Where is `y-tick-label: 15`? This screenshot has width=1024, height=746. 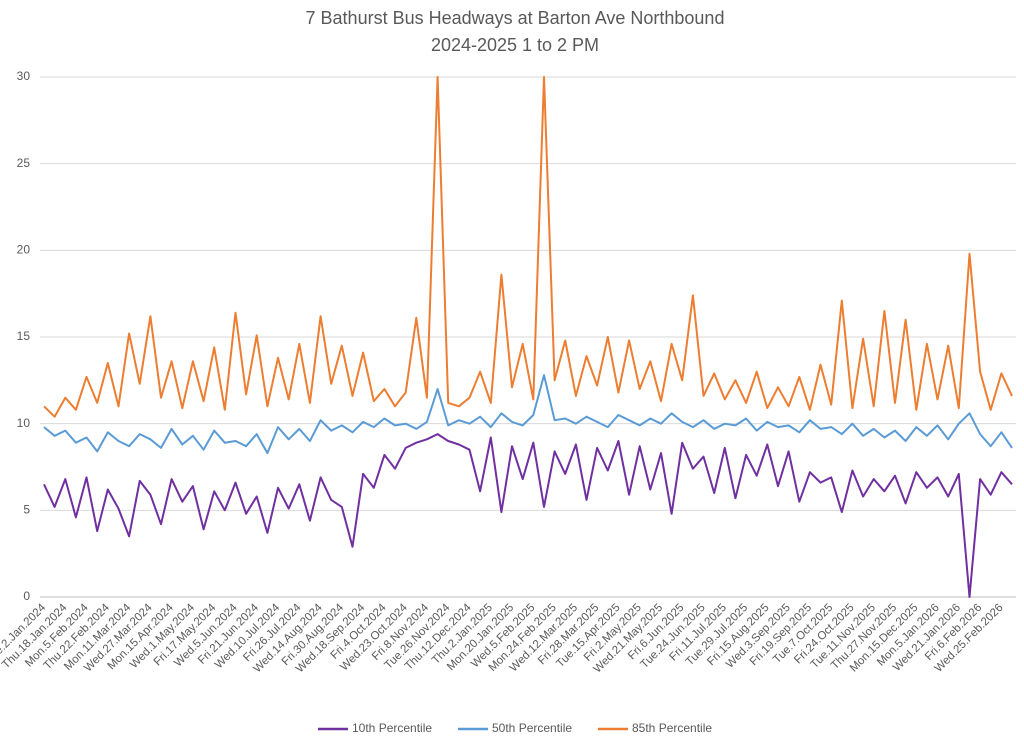 y-tick-label: 15 is located at coordinates (24, 336).